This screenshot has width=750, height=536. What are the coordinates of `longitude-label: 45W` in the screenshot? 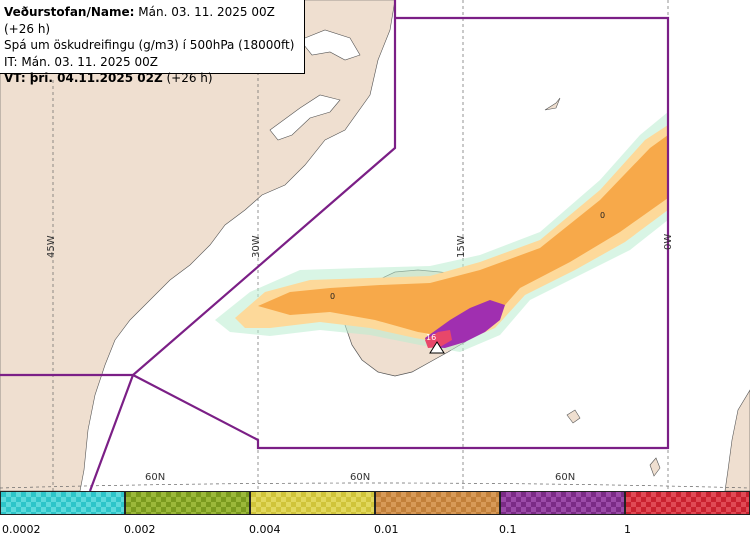 It's located at (51, 246).